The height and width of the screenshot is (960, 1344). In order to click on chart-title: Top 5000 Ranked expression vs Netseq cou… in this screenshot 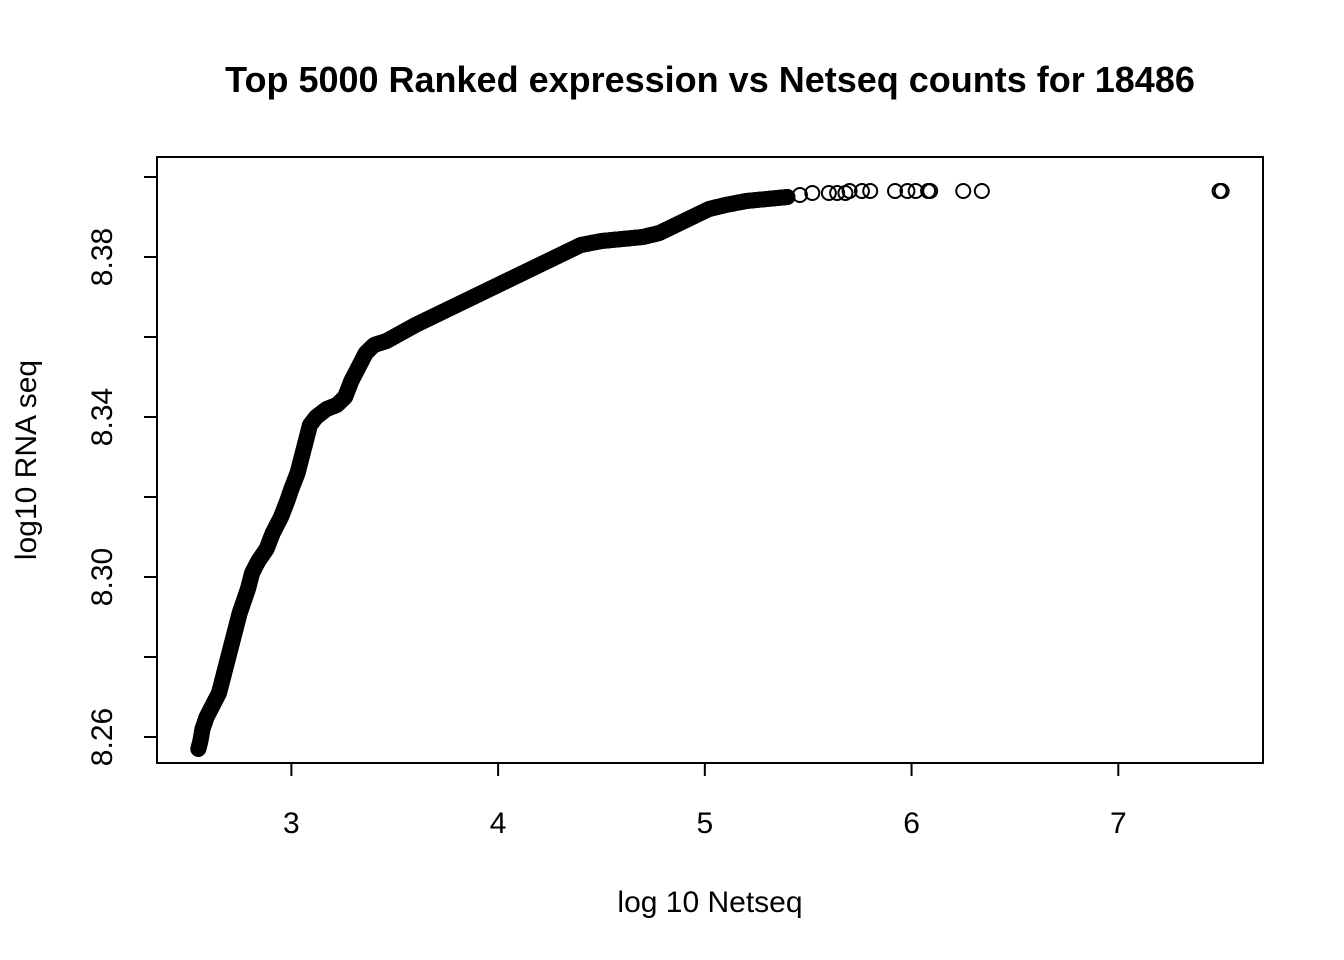, I will do `click(710, 79)`.